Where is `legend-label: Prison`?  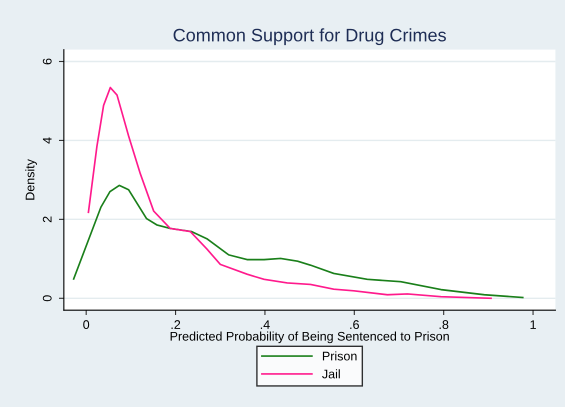
legend-label: Prison is located at coordinates (339, 356).